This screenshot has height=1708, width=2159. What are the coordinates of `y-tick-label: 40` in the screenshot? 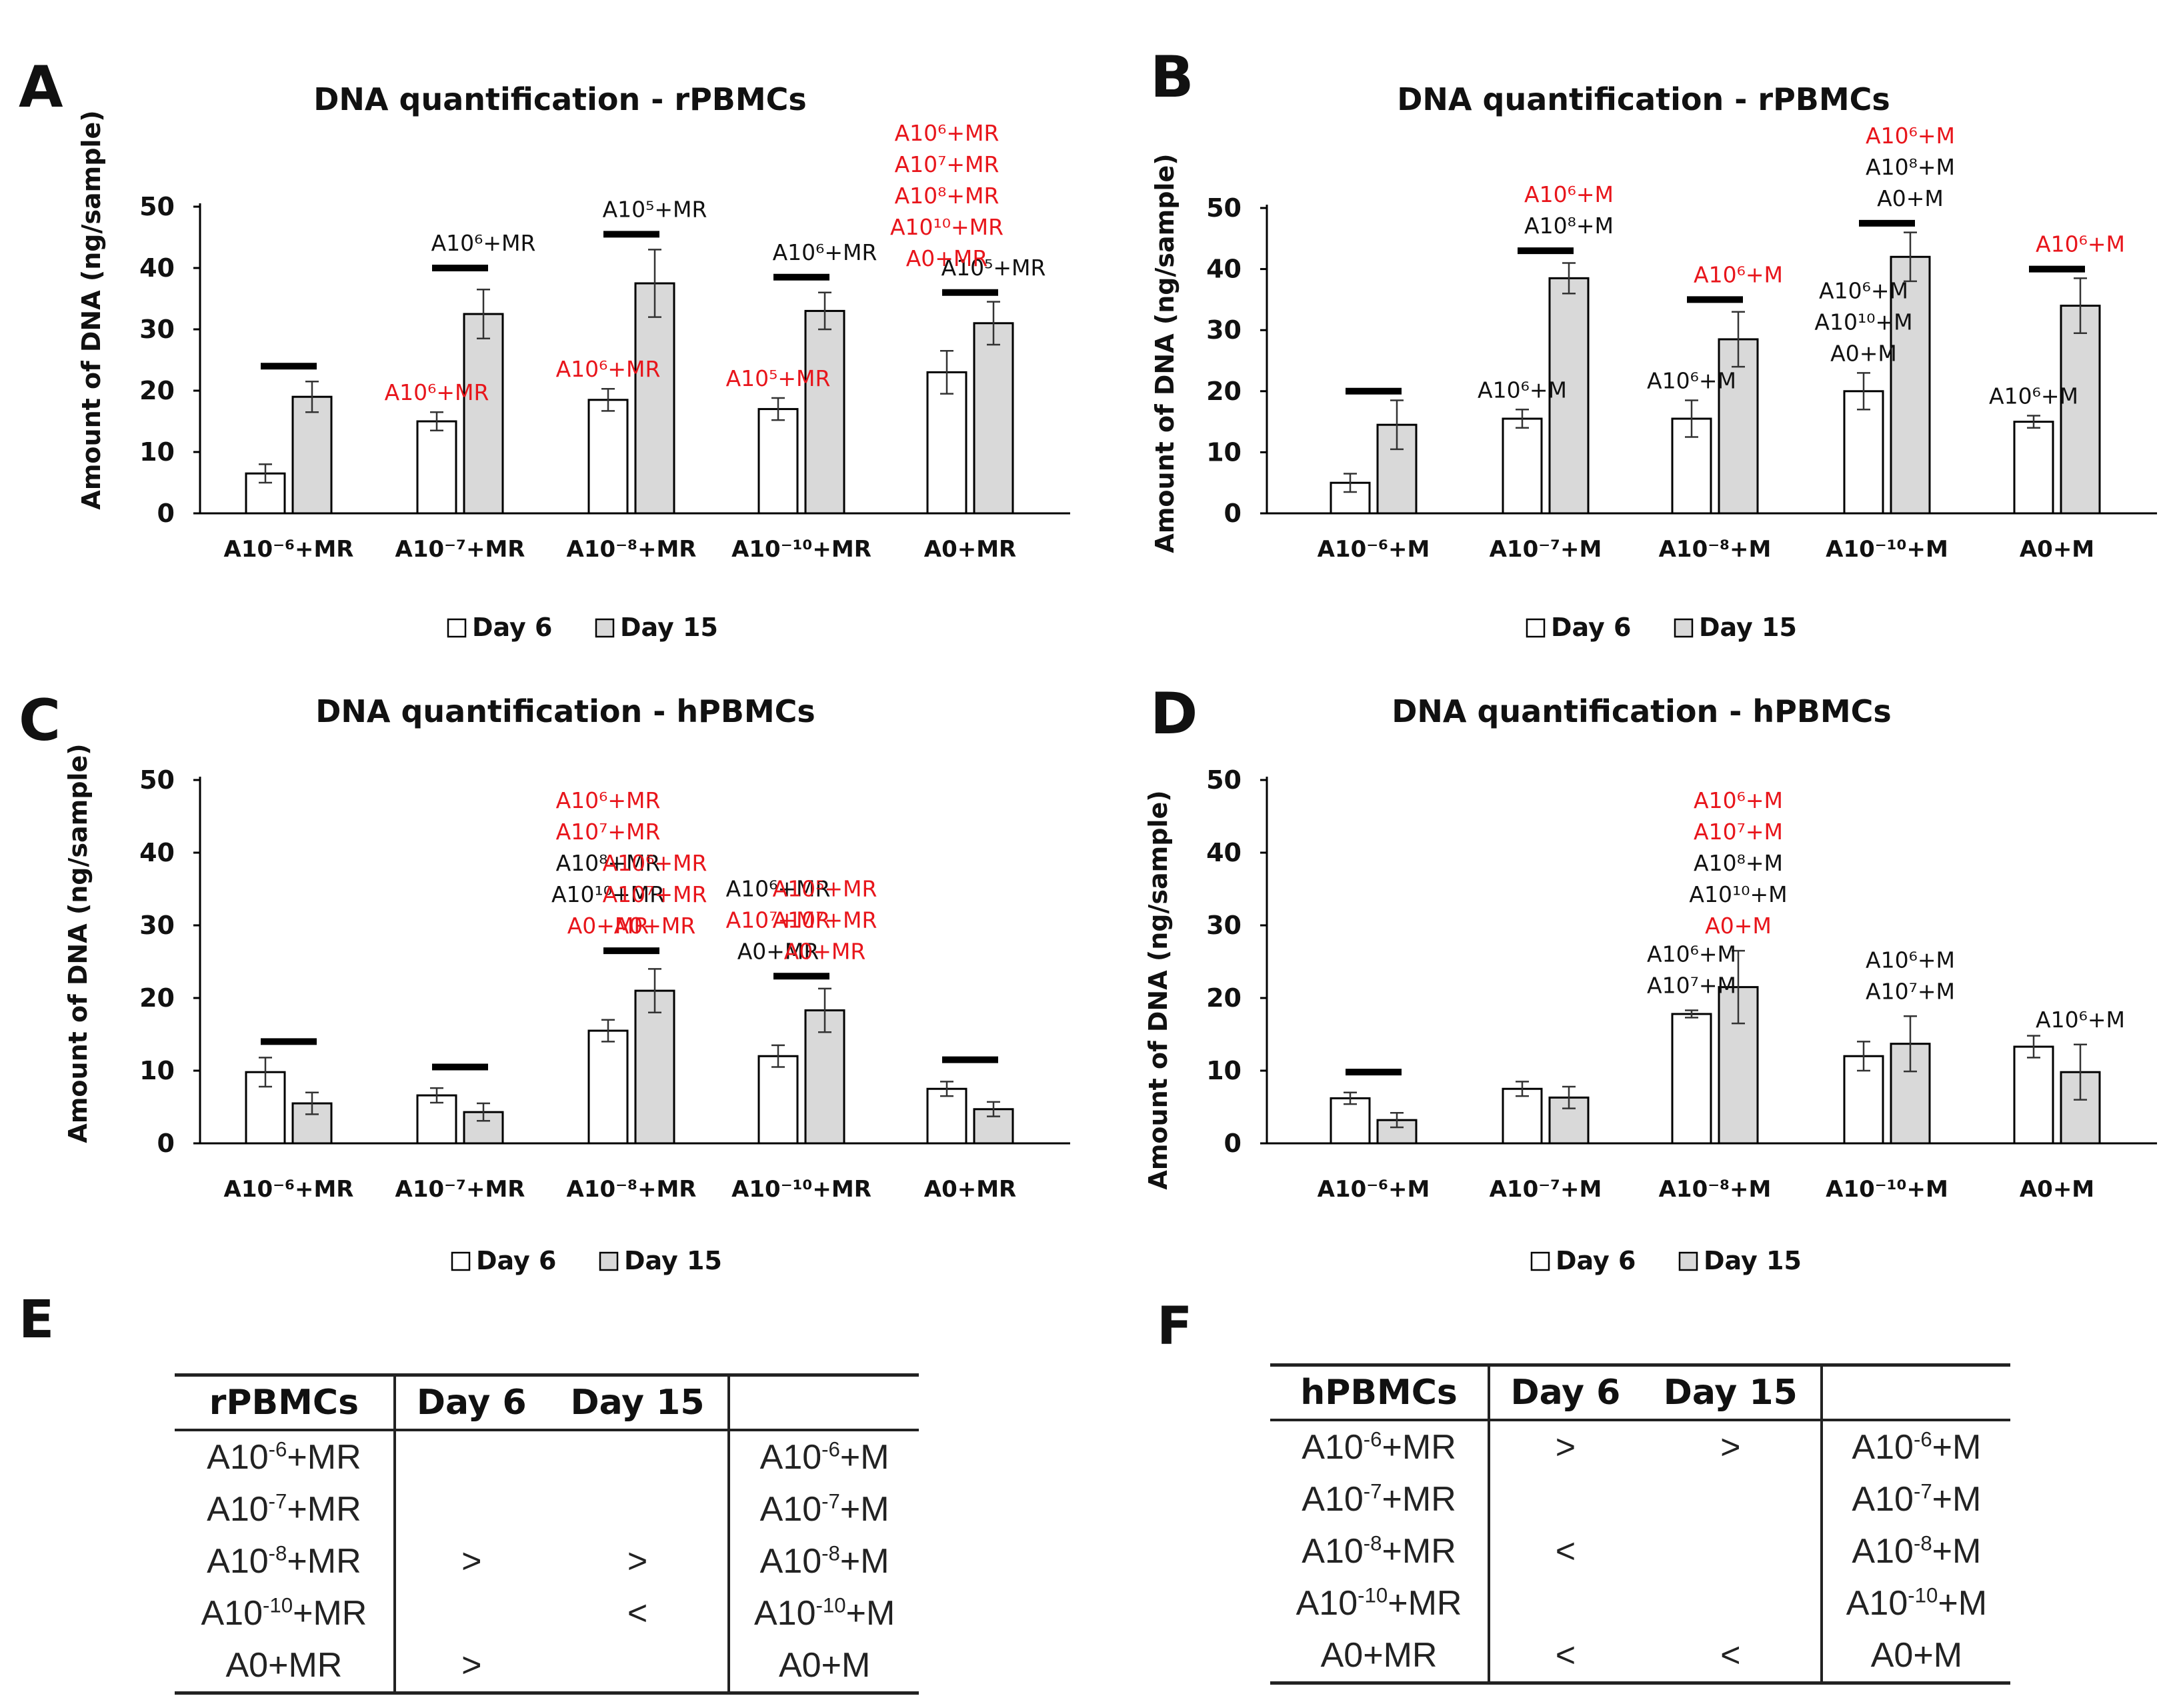 It's located at (157, 852).